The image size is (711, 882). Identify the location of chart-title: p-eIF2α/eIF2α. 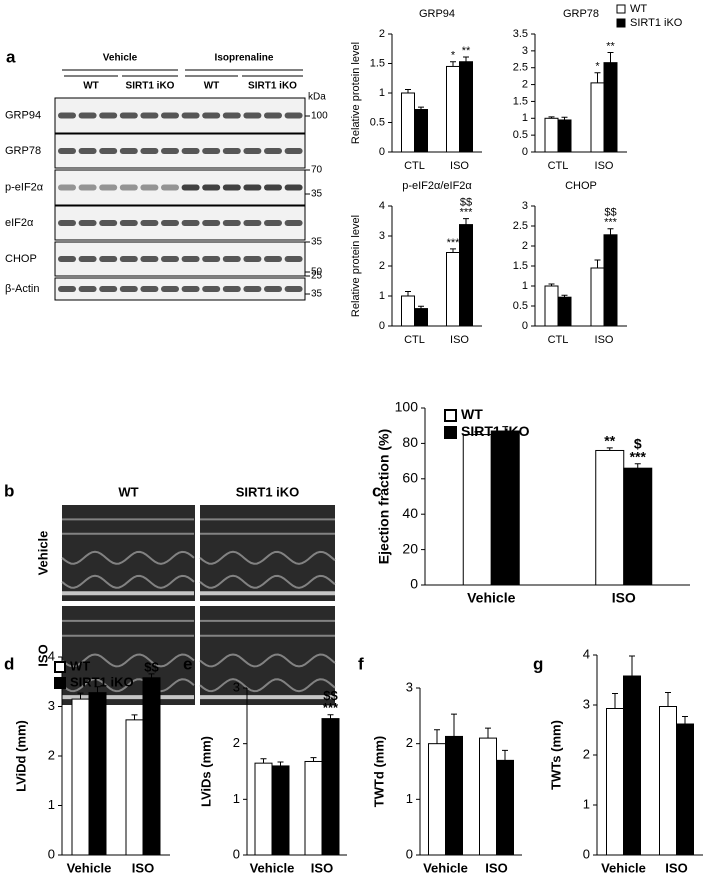
(437, 186).